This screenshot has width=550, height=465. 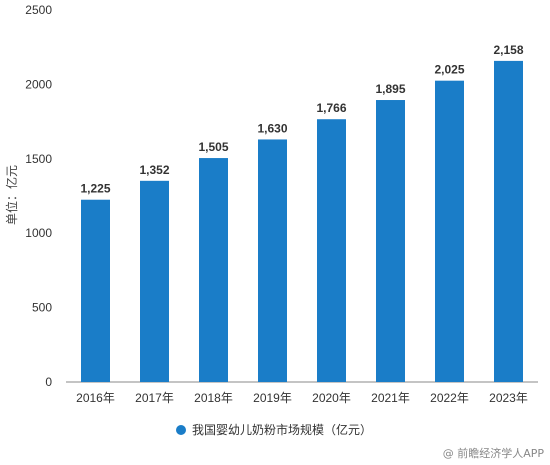 What do you see at coordinates (154, 398) in the screenshot?
I see `x-tick-label: 2017年` at bounding box center [154, 398].